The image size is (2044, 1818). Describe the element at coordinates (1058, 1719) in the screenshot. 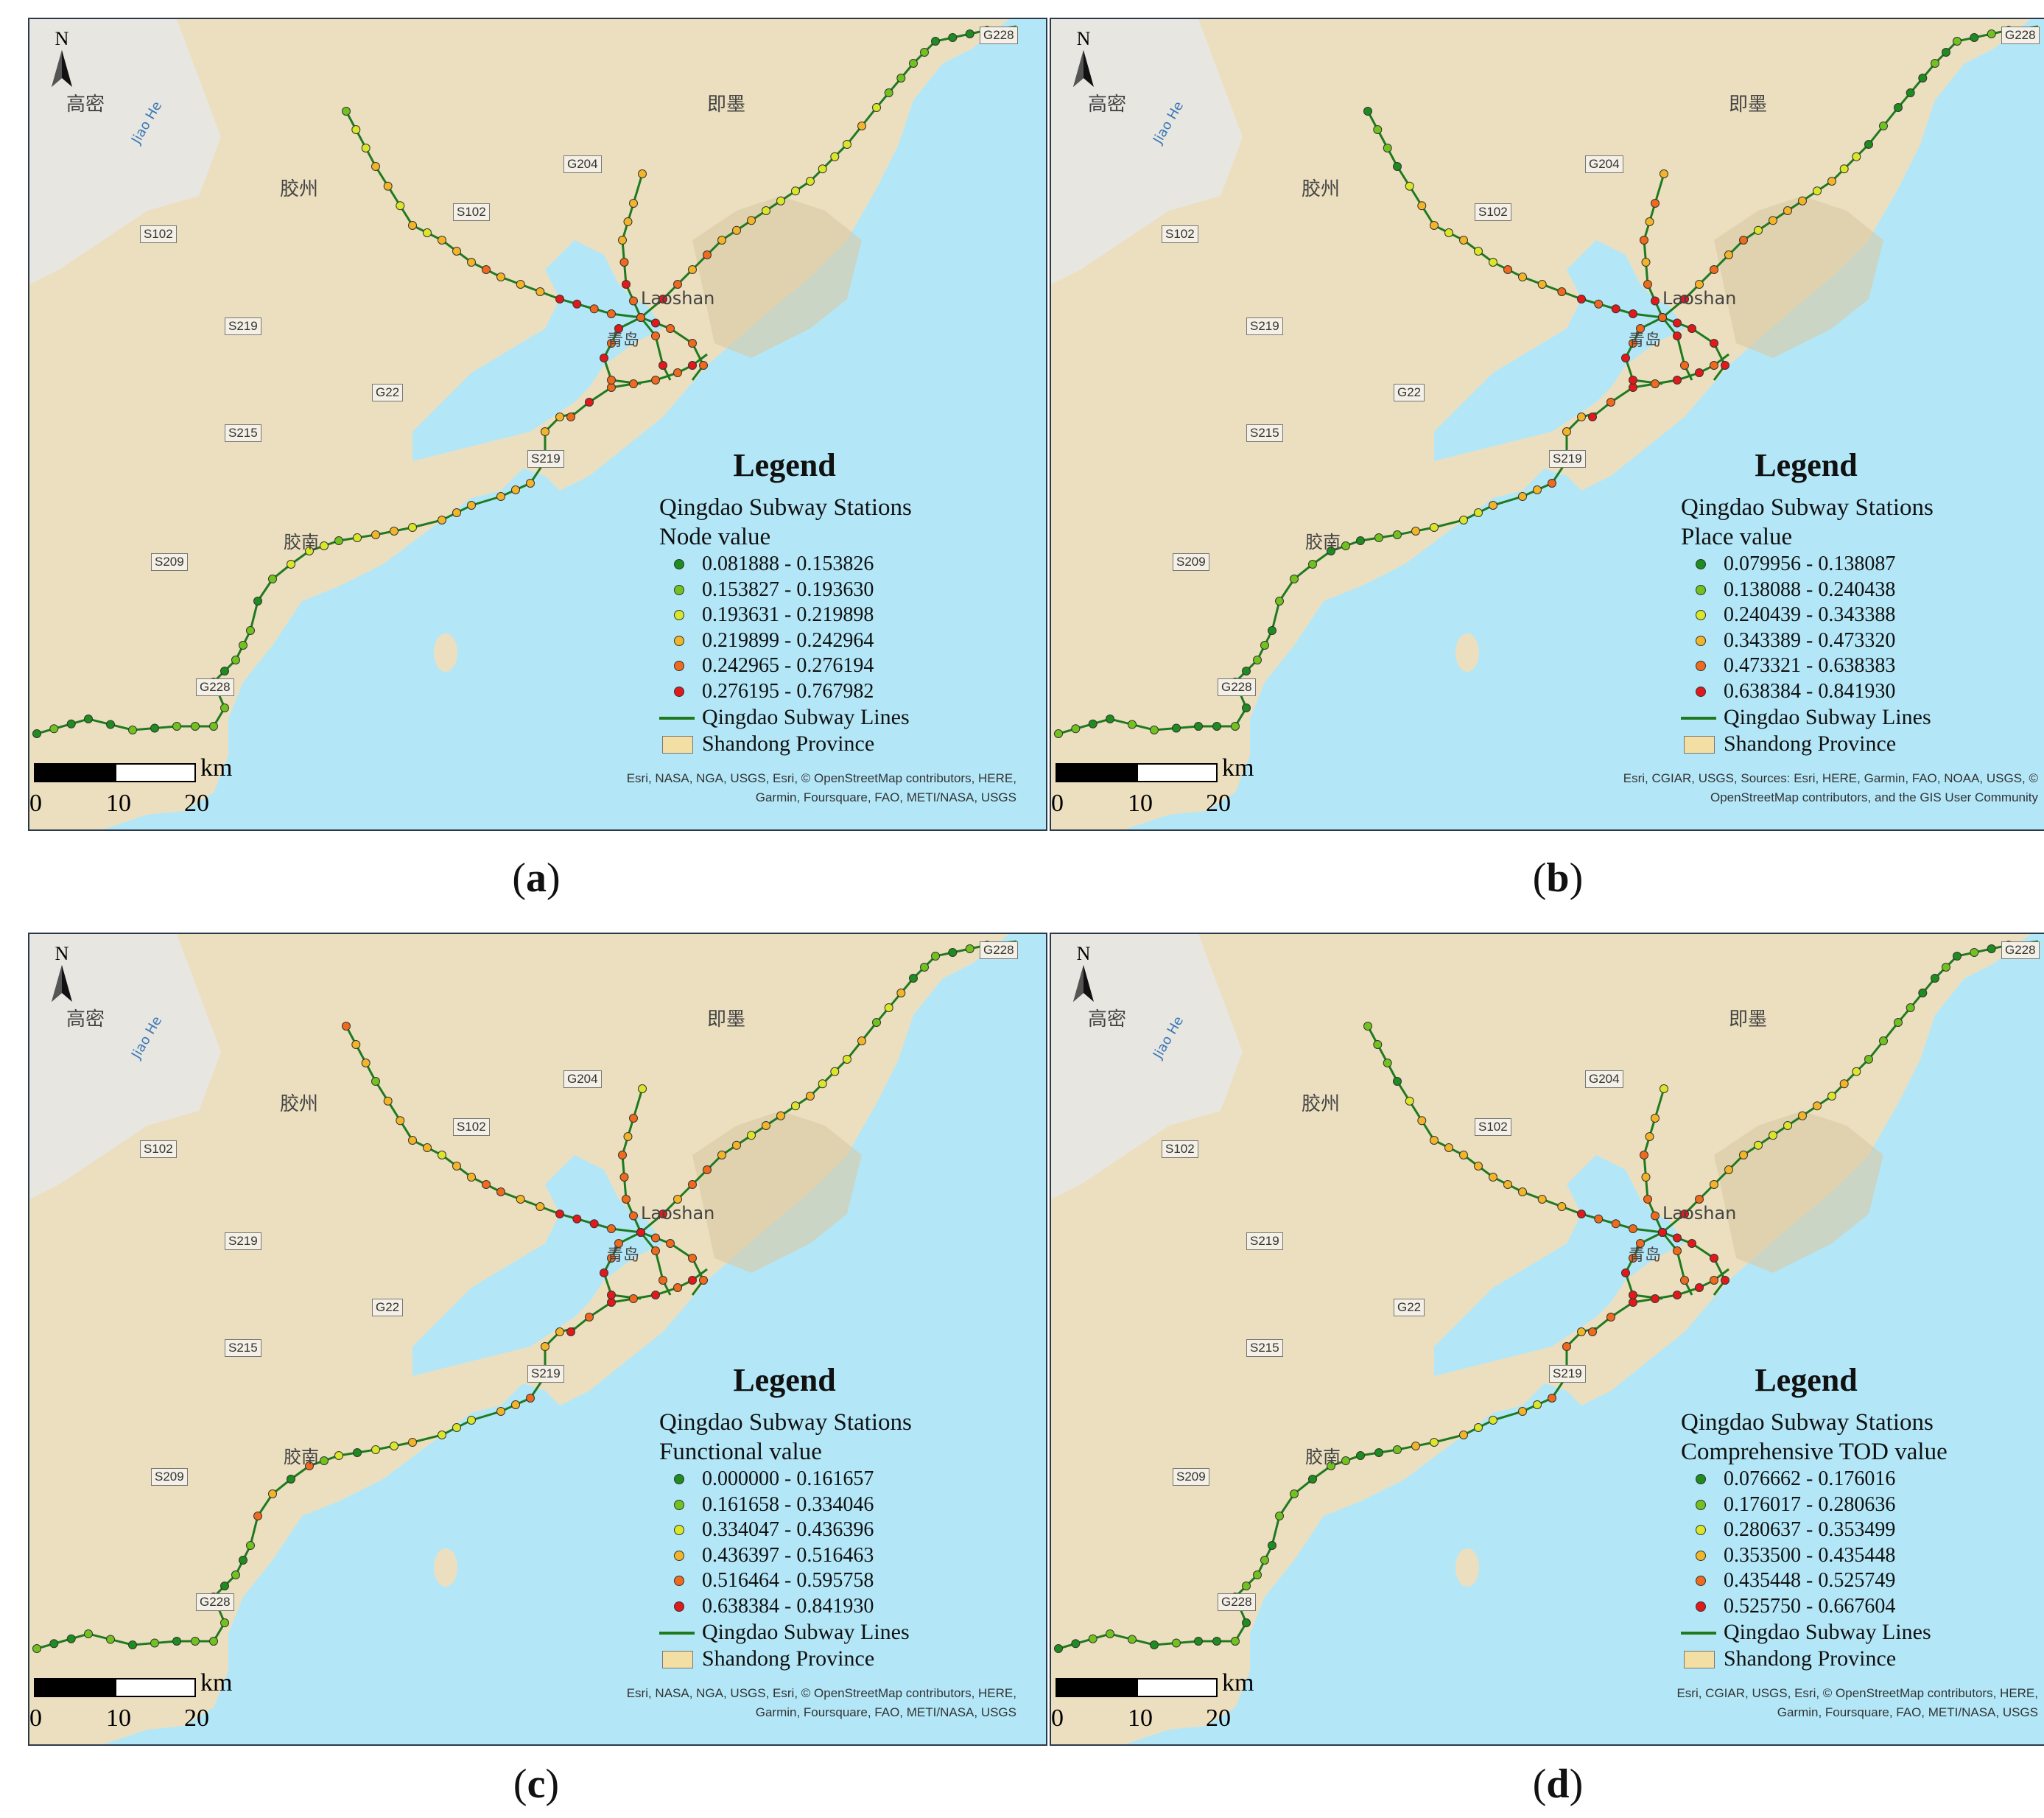

I see `scale-tick: 0` at that location.